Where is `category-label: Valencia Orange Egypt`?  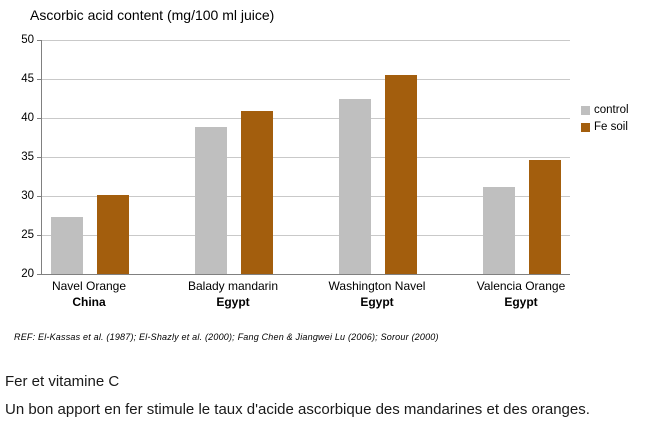 category-label: Valencia Orange Egypt is located at coordinates (521, 294).